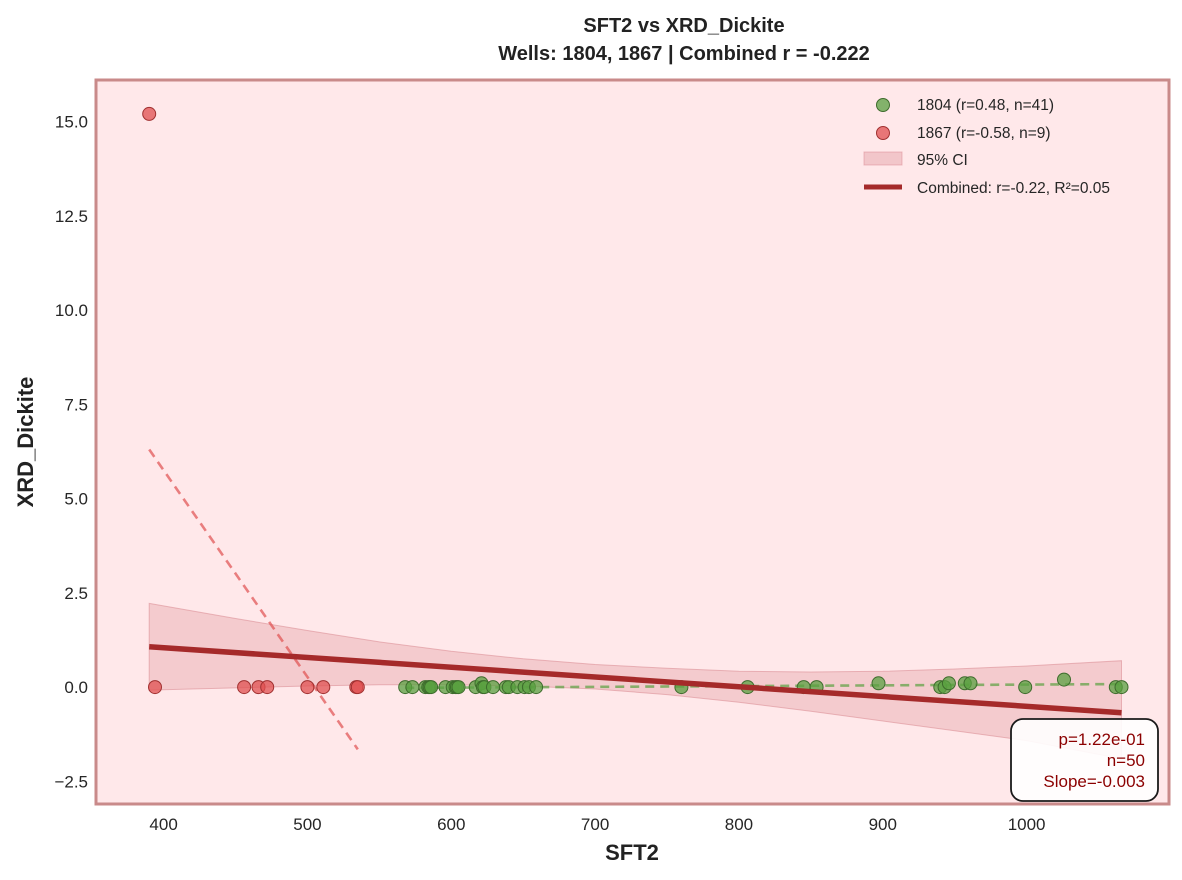 This screenshot has height=880, width=1182. I want to click on stats-slope: Slope=-0.003, so click(1094, 781).